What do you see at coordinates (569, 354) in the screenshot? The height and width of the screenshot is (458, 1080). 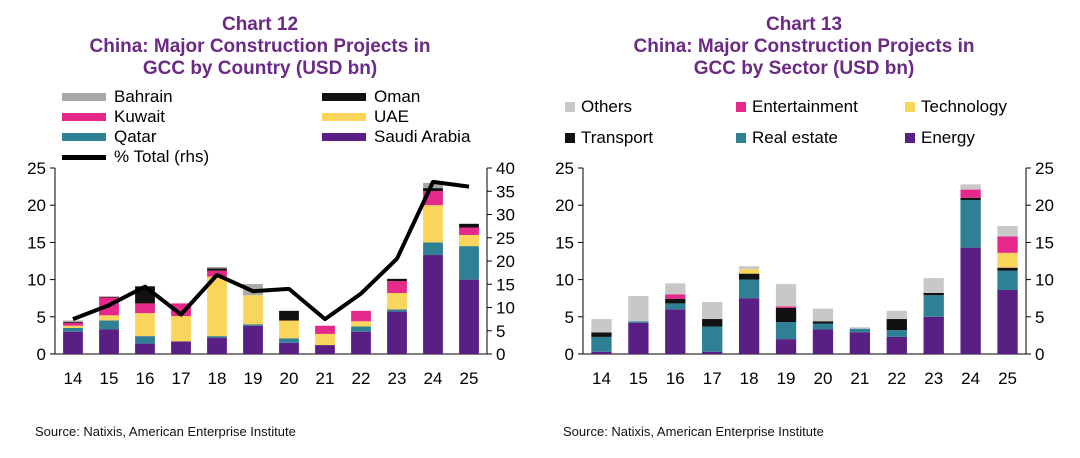 I see `chart13-ytick-label: 0` at bounding box center [569, 354].